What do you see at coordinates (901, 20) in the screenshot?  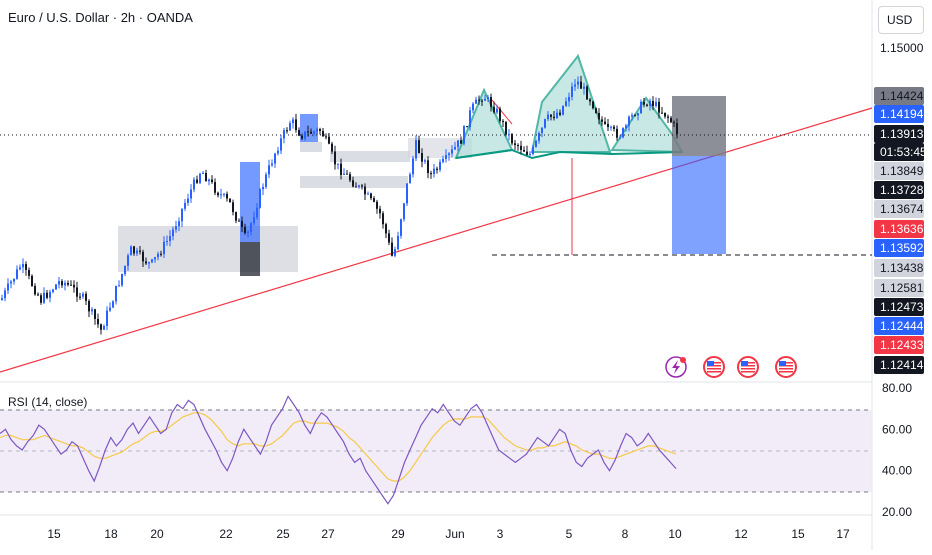 I see `currency-selector: USD` at bounding box center [901, 20].